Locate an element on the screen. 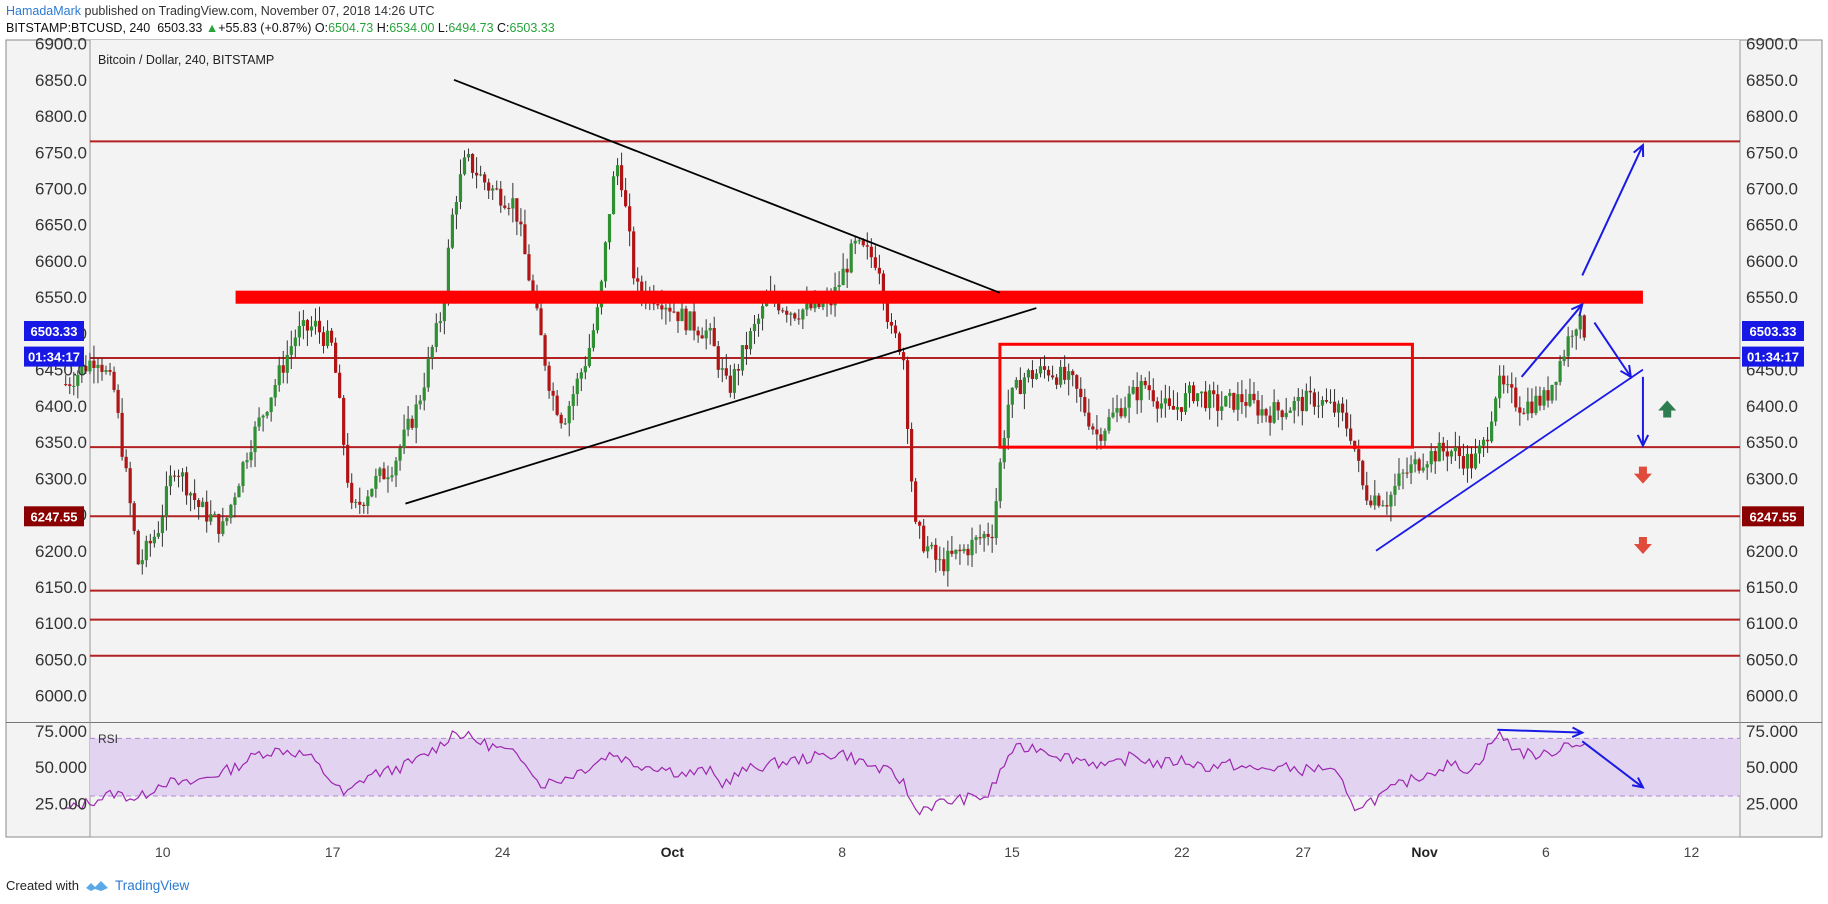 The height and width of the screenshot is (904, 1828). publisher-name: HamadaMark is located at coordinates (44, 11).